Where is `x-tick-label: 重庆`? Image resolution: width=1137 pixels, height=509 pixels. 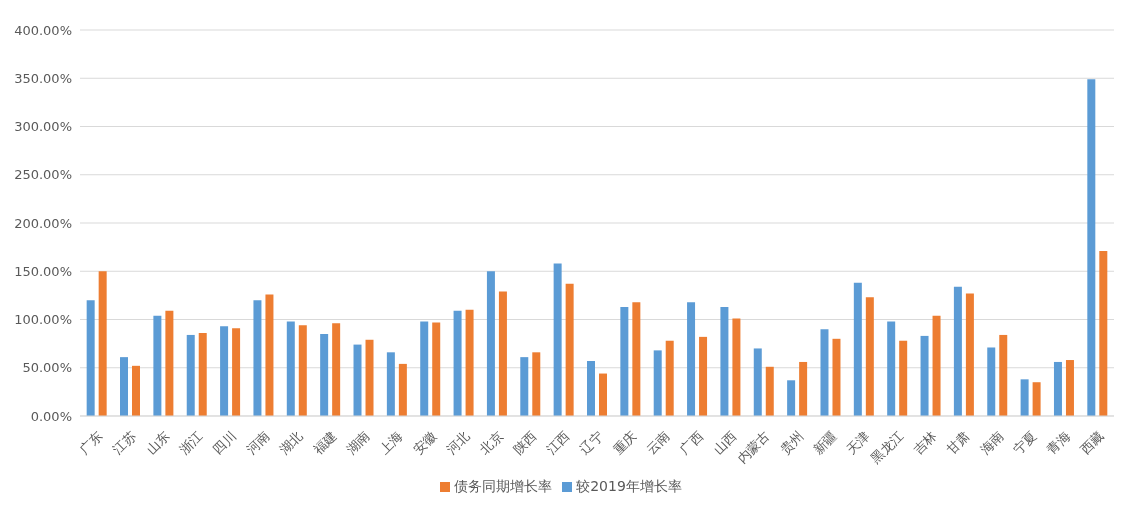
x-tick-label: 重庆 is located at coordinates (625, 443).